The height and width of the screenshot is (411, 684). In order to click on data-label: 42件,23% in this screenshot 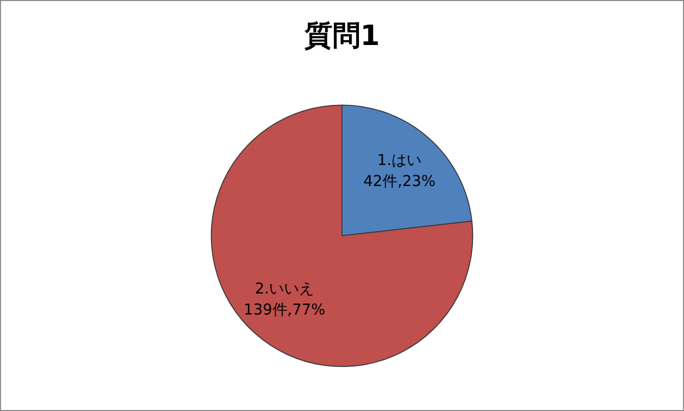, I will do `click(399, 181)`.